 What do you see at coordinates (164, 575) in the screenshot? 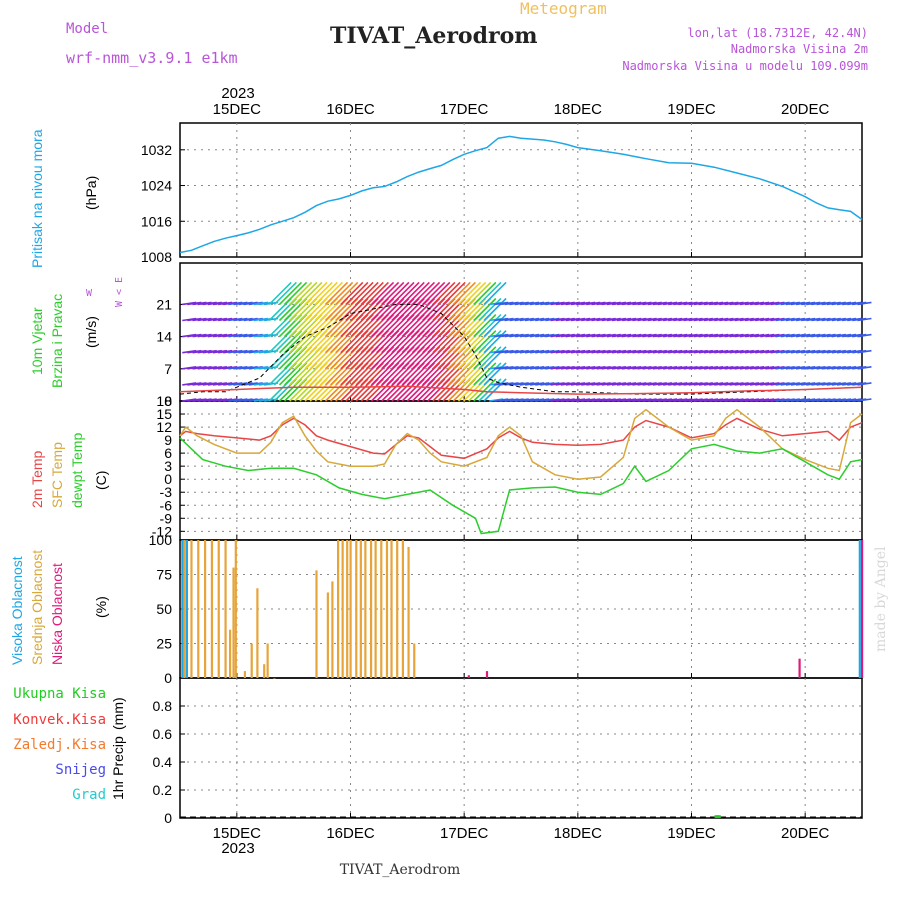
I see `y-tick-label: 75` at bounding box center [164, 575].